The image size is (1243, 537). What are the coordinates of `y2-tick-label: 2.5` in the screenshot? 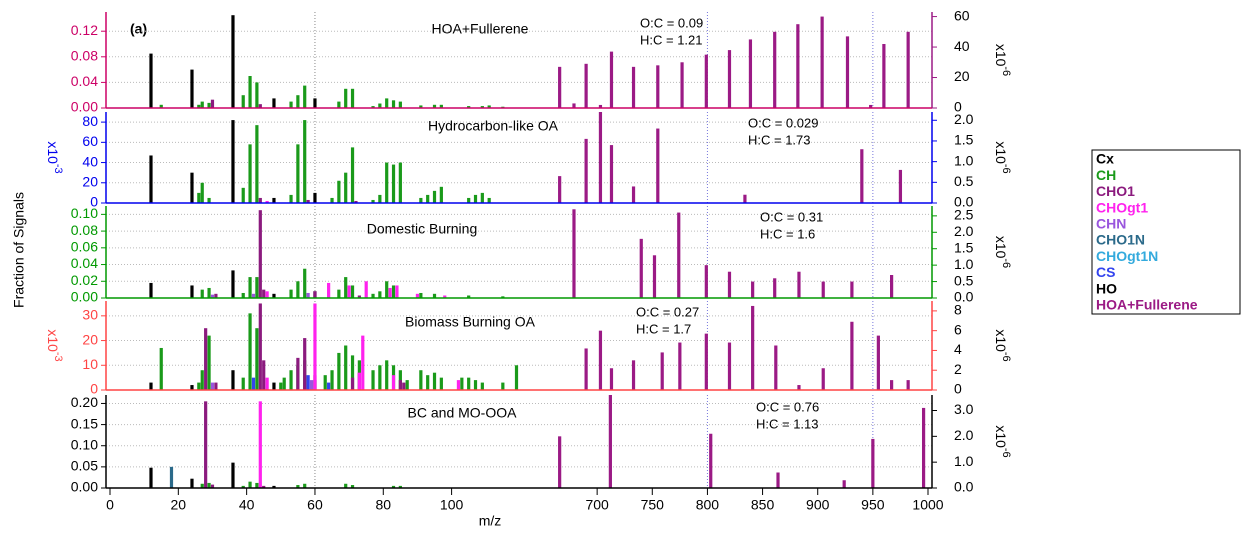 It's located at (964, 215).